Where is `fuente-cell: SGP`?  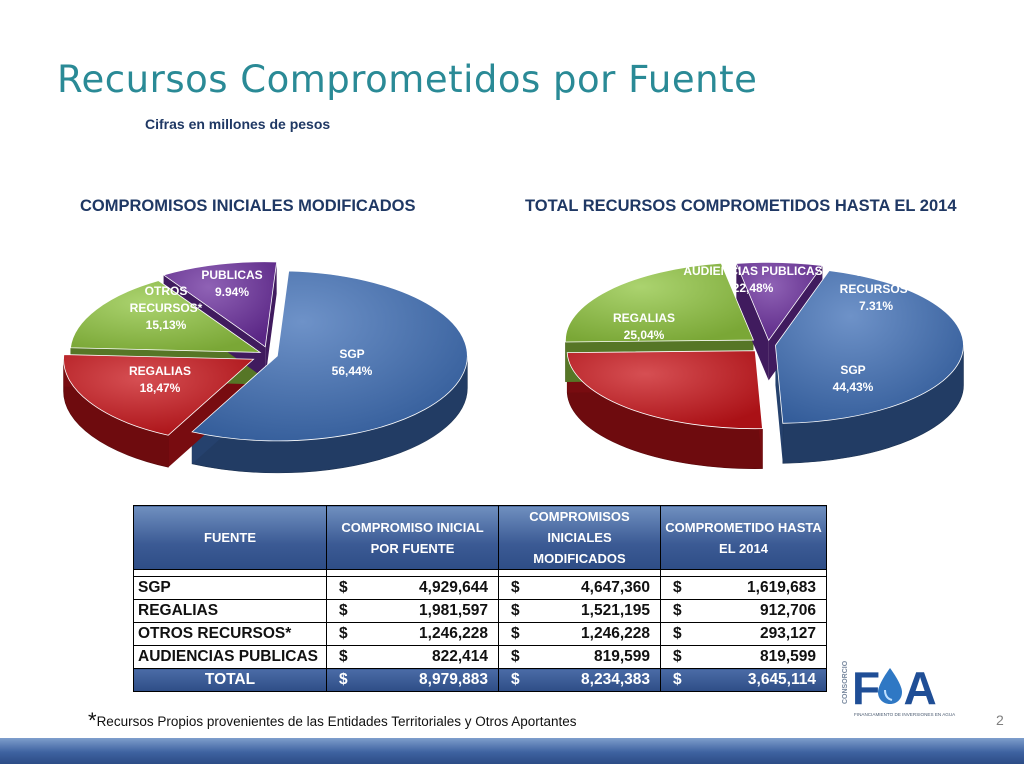
fuente-cell: SGP is located at coordinates (230, 588).